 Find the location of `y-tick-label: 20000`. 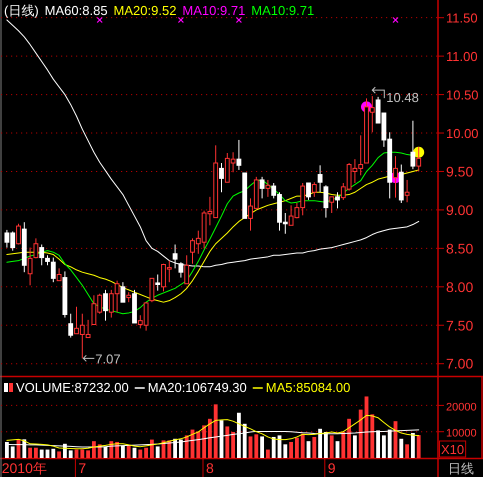

y-tick-label: 20000 is located at coordinates (461, 407).